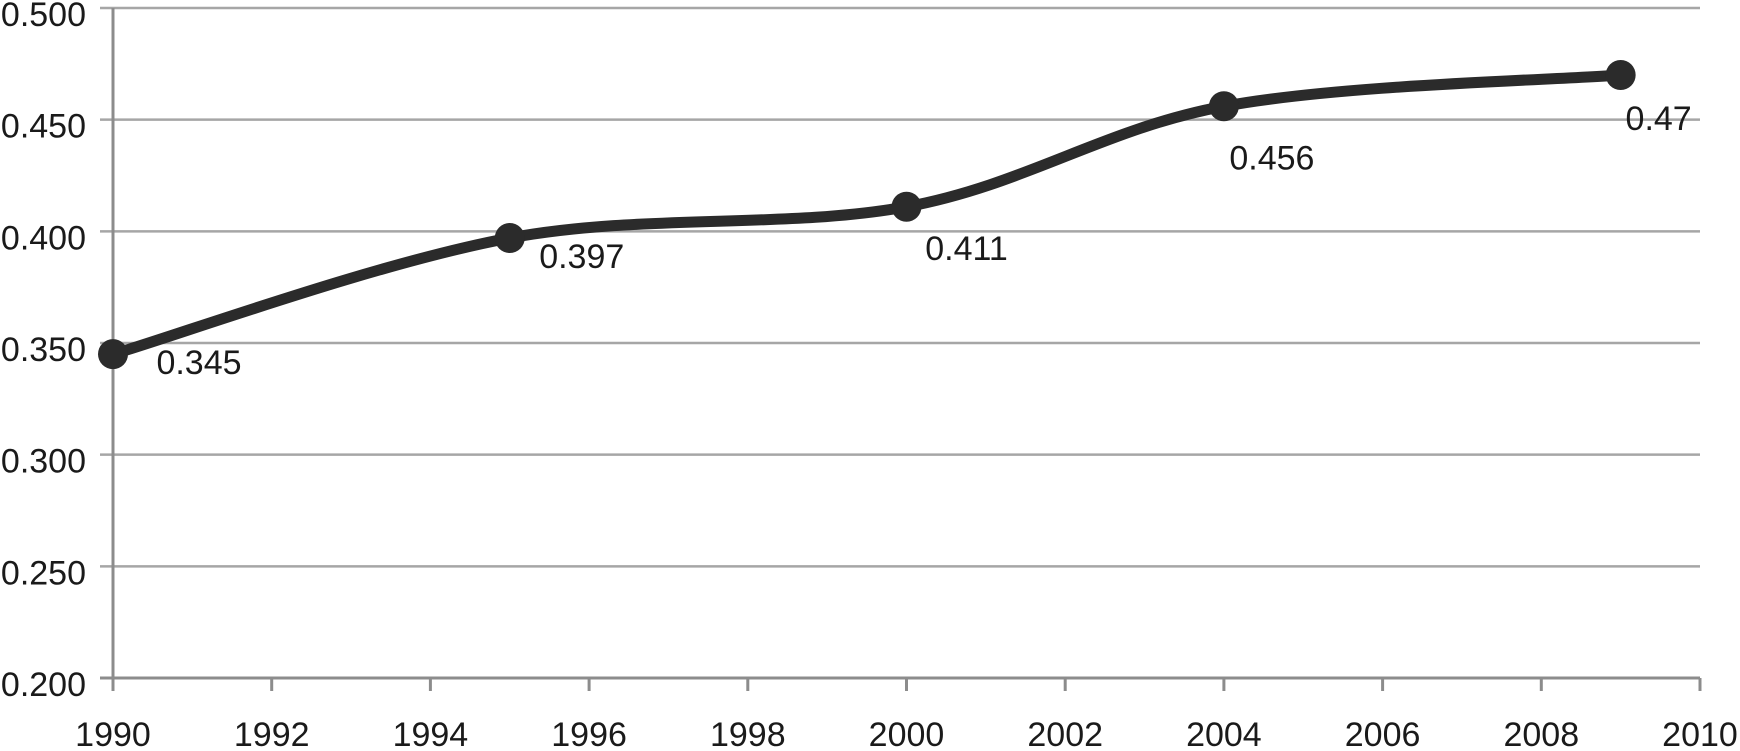 Image resolution: width=1740 pixels, height=751 pixels. I want to click on y-axis-tick-label: 0.300, so click(43, 462).